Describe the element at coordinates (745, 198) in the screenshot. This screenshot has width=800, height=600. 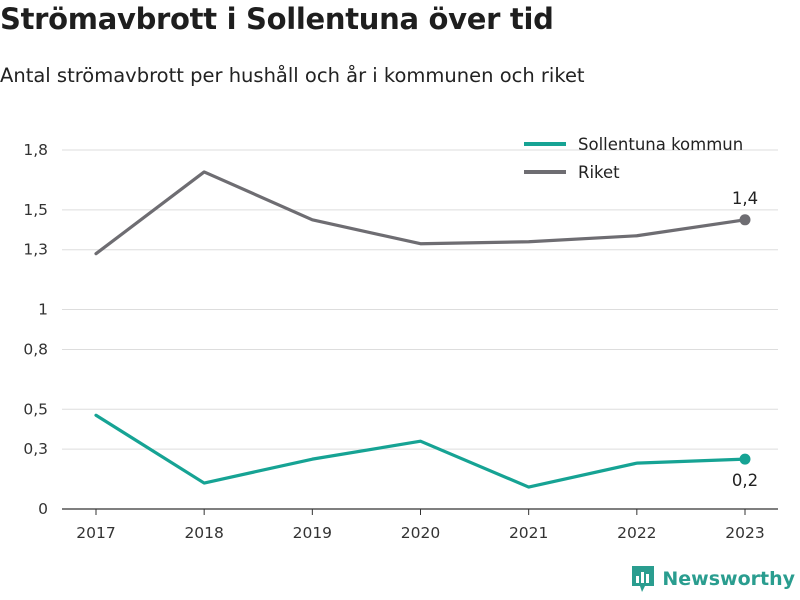
I see `riket-end-label: 1,4` at that location.